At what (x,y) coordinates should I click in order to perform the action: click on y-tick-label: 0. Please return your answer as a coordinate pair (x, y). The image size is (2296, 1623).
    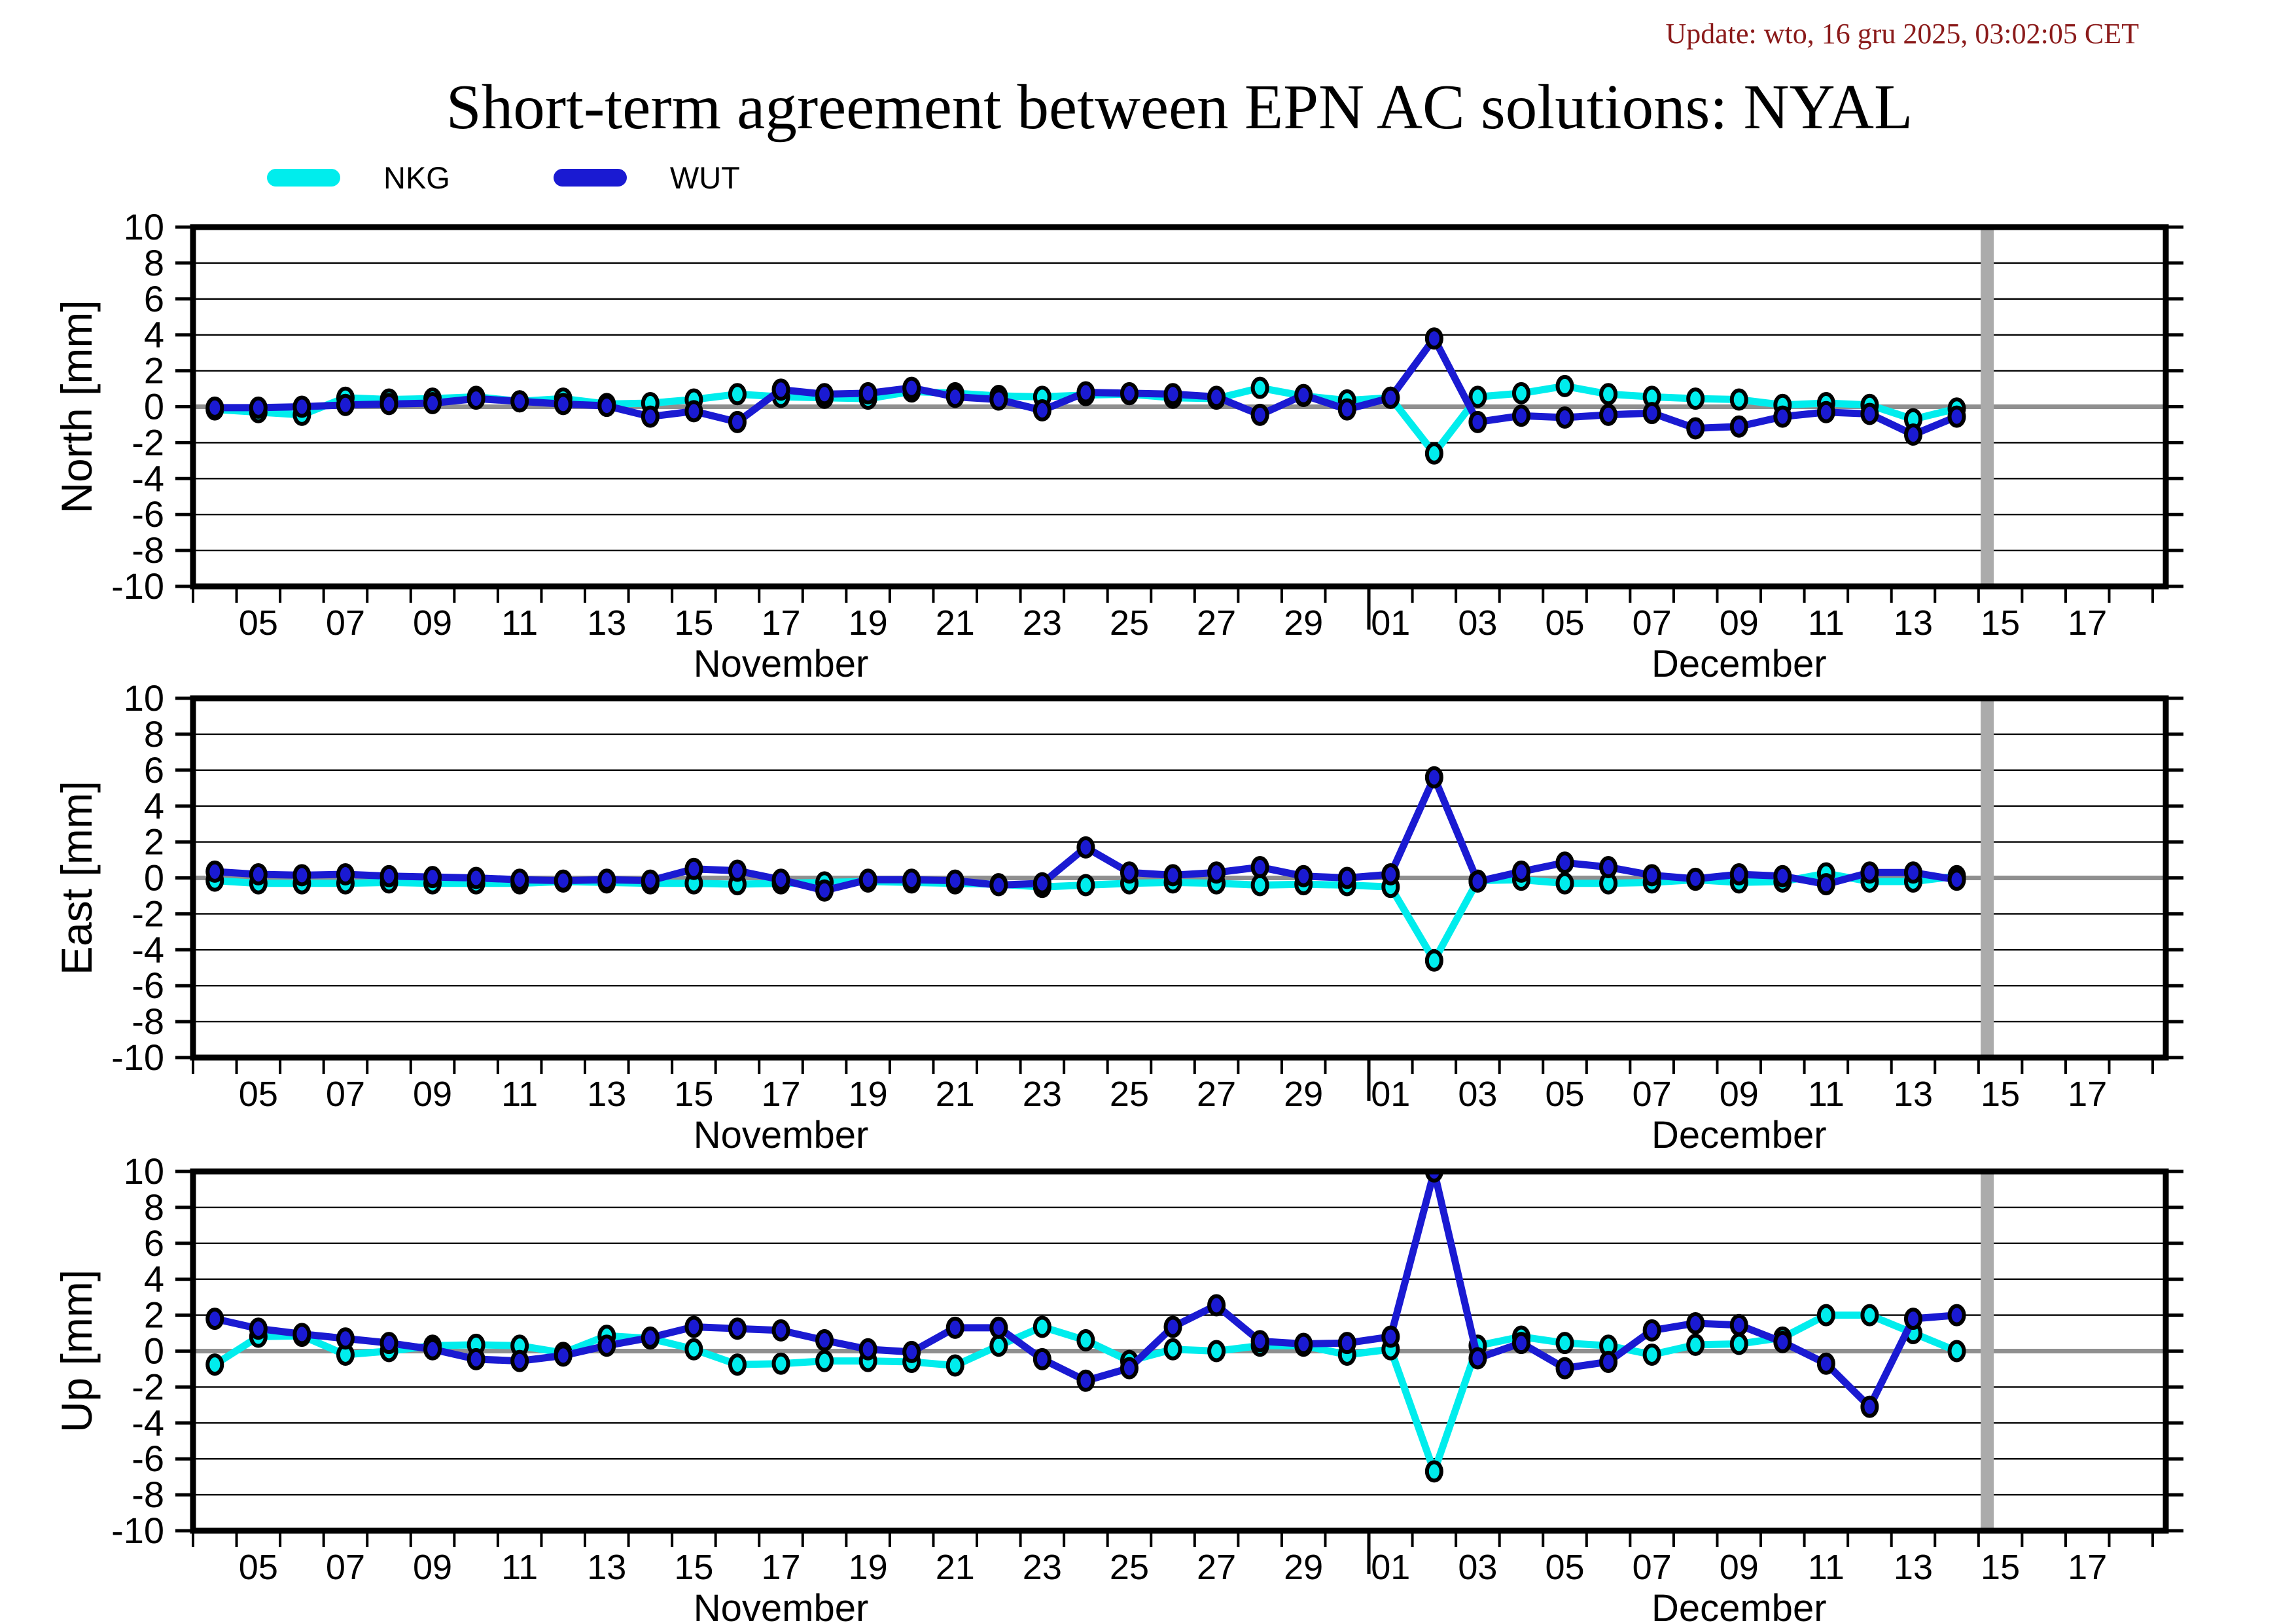
    Looking at the image, I should click on (154, 406).